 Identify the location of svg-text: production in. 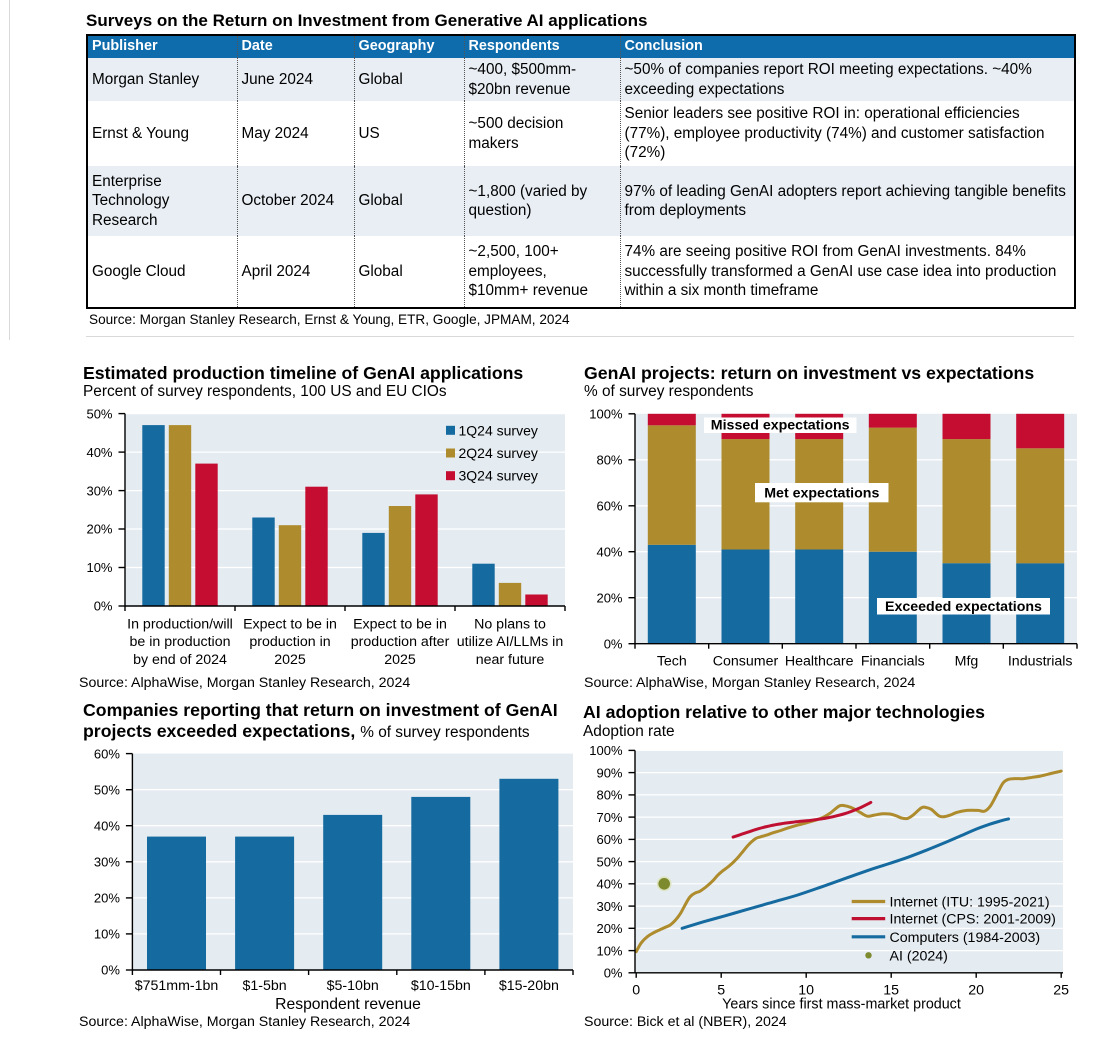
(289, 642).